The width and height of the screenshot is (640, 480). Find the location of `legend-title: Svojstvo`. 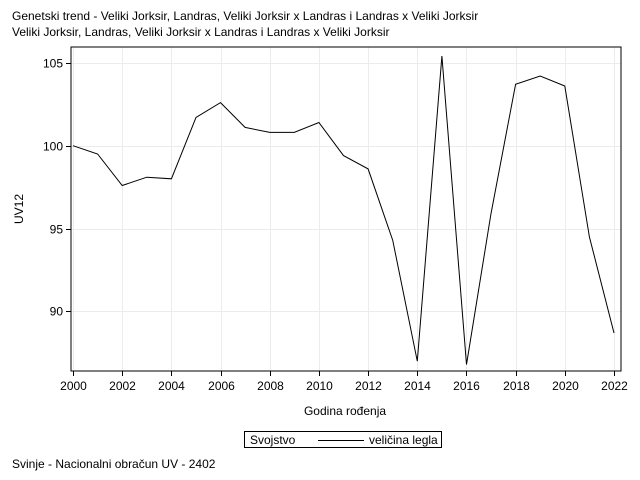

legend-title: Svojstvo is located at coordinates (273, 440).